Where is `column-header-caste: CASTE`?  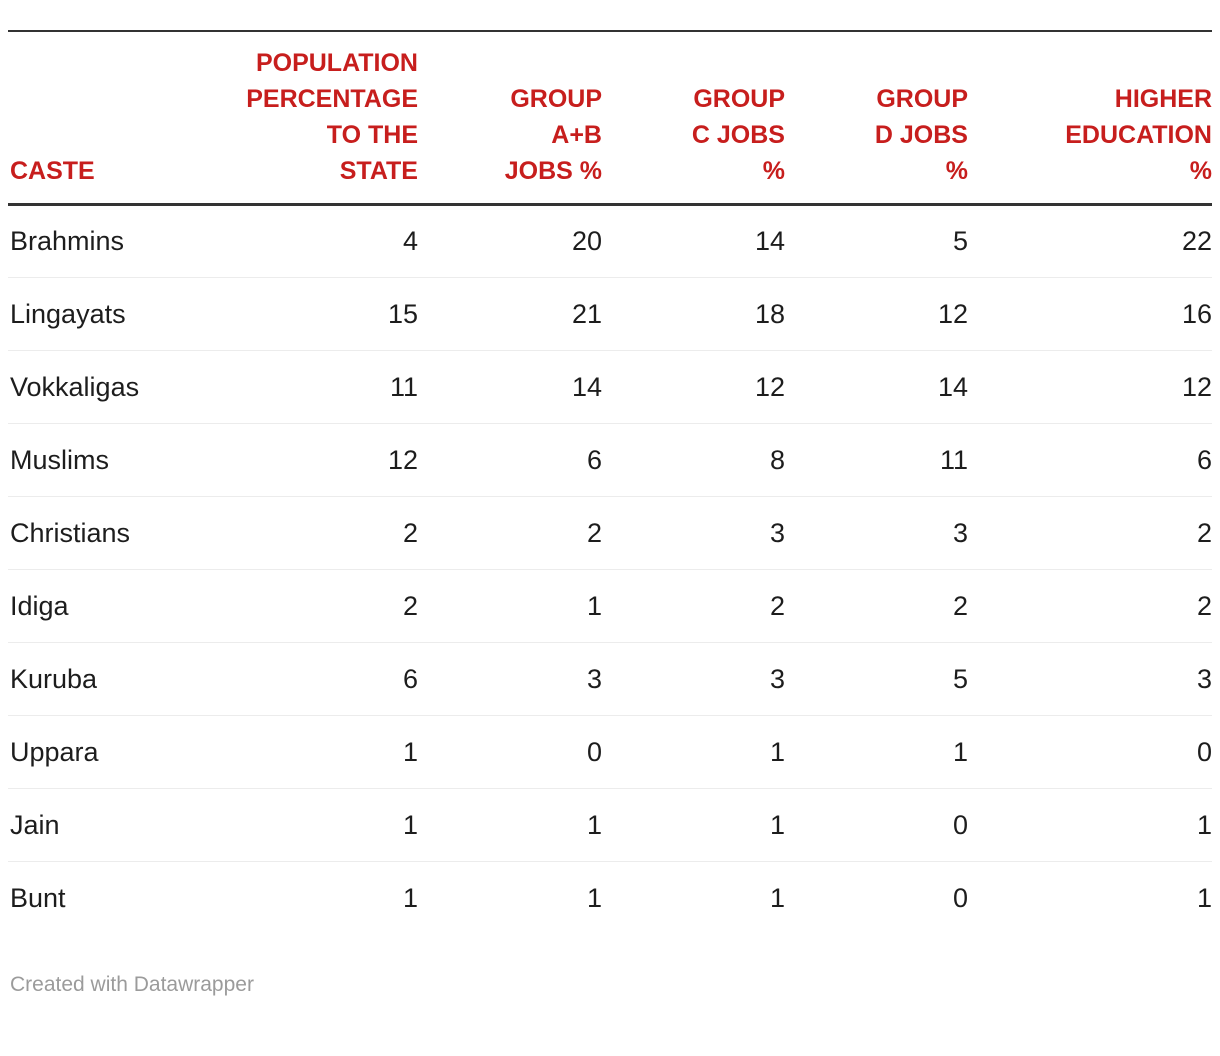
column-header-caste: CASTE is located at coordinates (113, 118).